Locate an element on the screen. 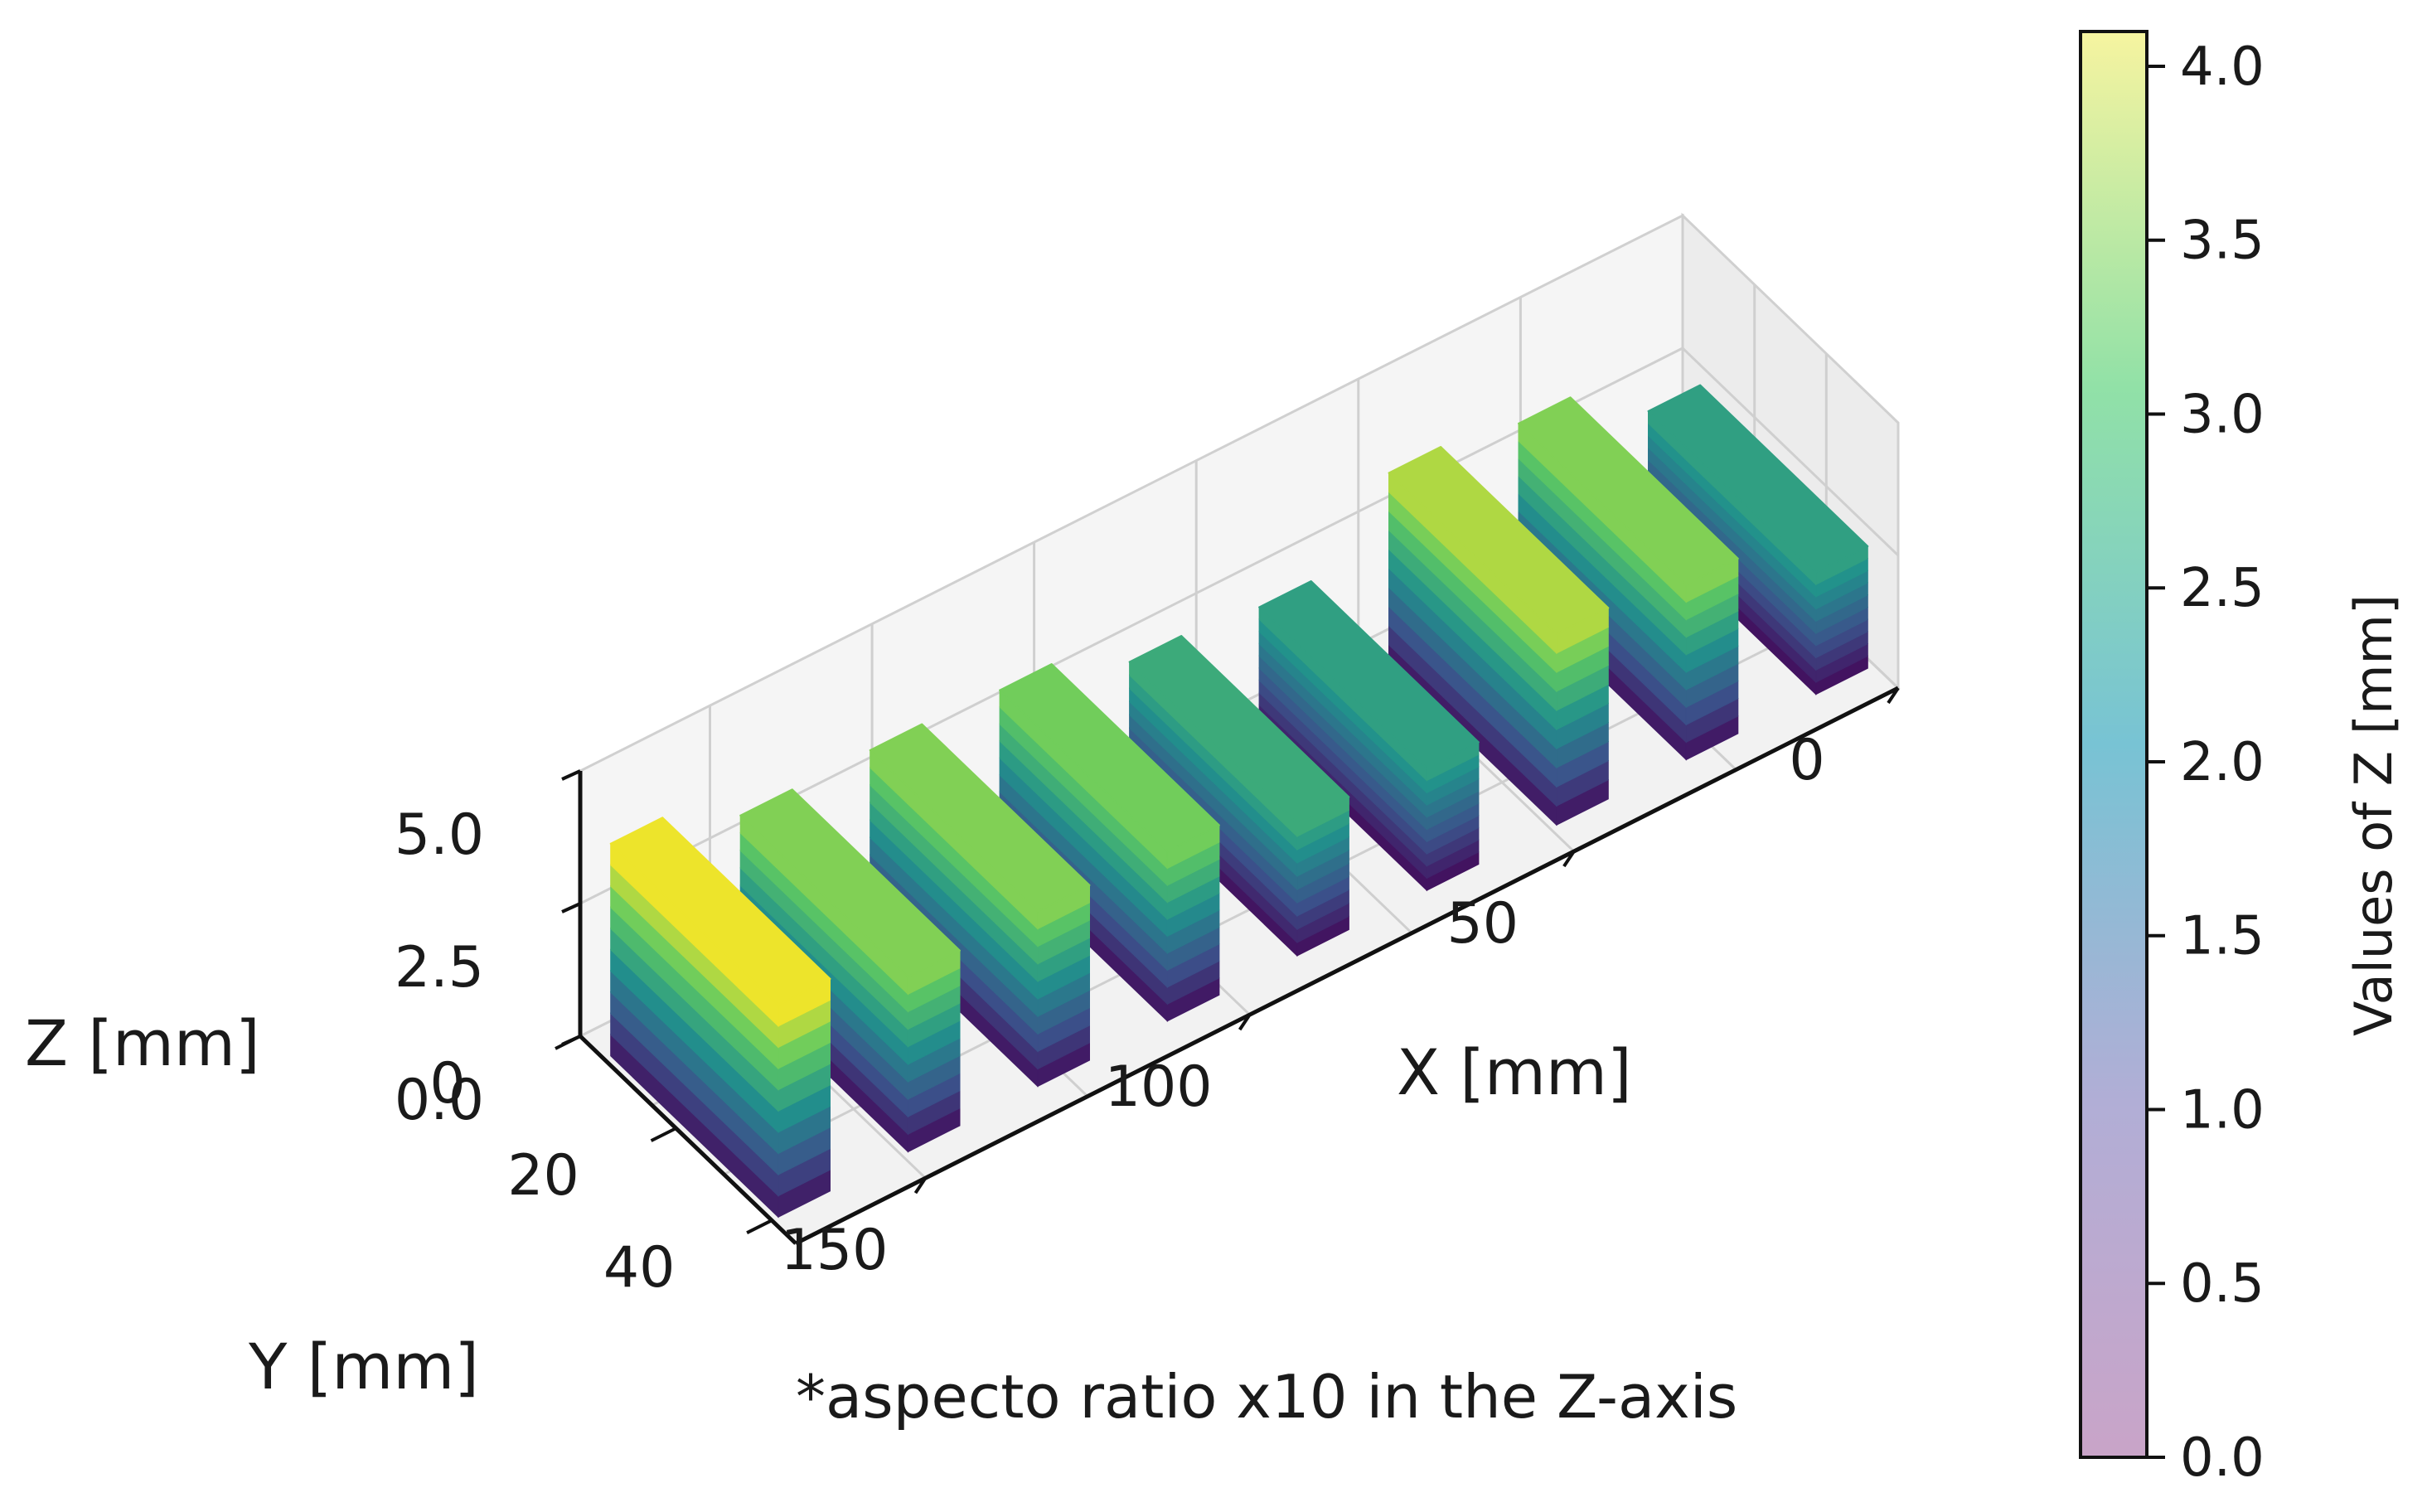 This screenshot has height=1512, width=2427. z-axis-label: Z [mm] is located at coordinates (142, 1043).